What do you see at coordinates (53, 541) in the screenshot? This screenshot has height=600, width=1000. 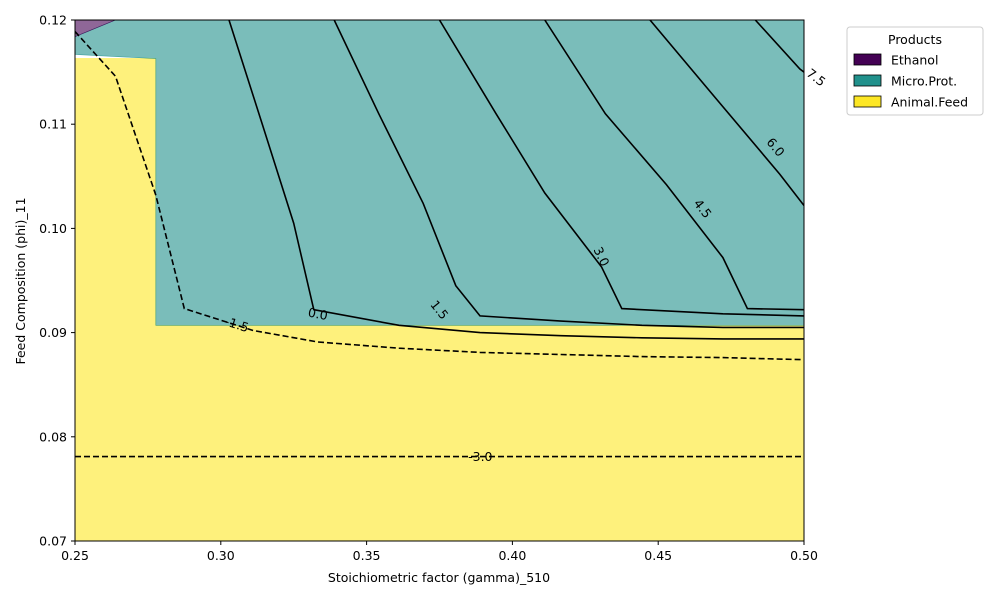 I see `y-tick-label: 0.07` at bounding box center [53, 541].